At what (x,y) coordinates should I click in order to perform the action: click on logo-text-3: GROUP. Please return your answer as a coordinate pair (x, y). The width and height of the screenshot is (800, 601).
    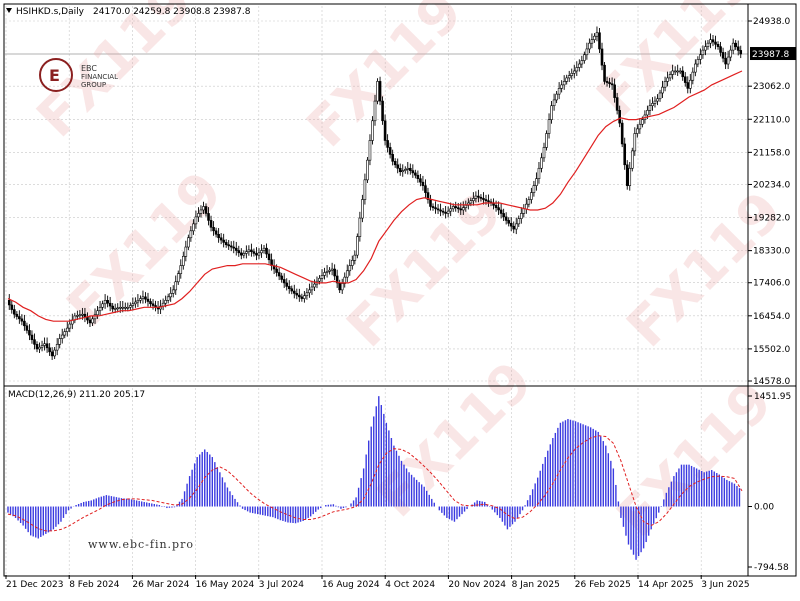
    Looking at the image, I should click on (93, 85).